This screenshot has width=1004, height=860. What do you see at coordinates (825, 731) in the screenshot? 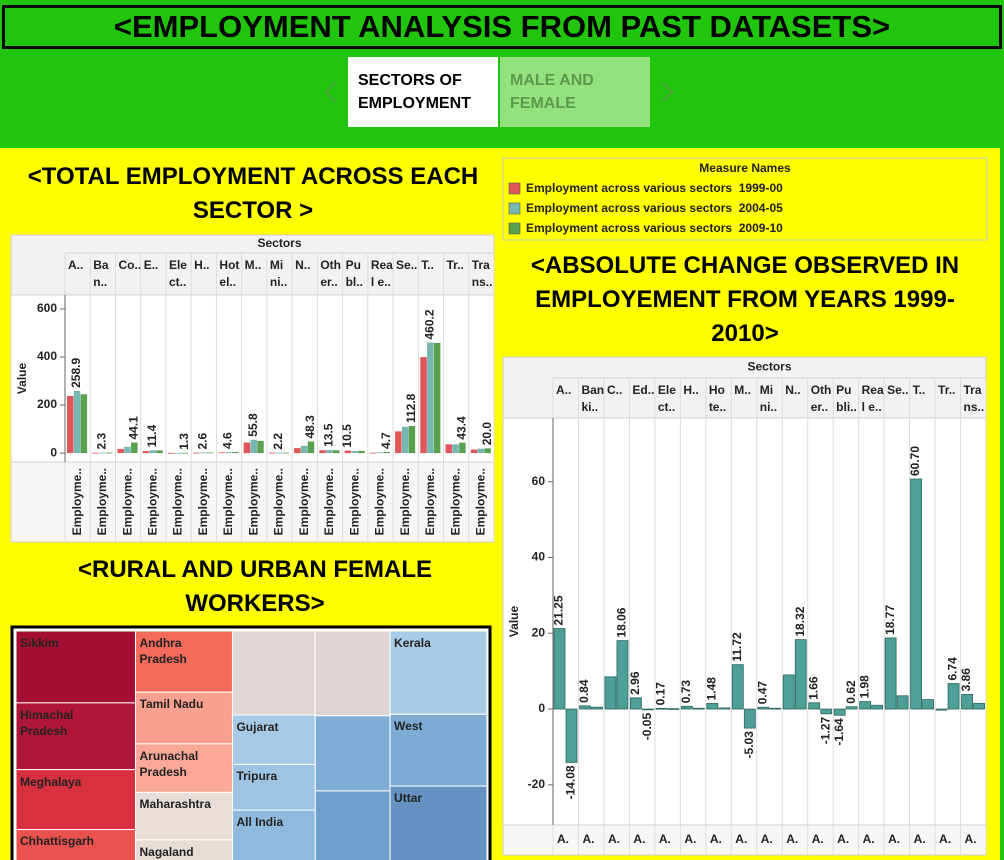
I see `value-label: -1.27` at bounding box center [825, 731].